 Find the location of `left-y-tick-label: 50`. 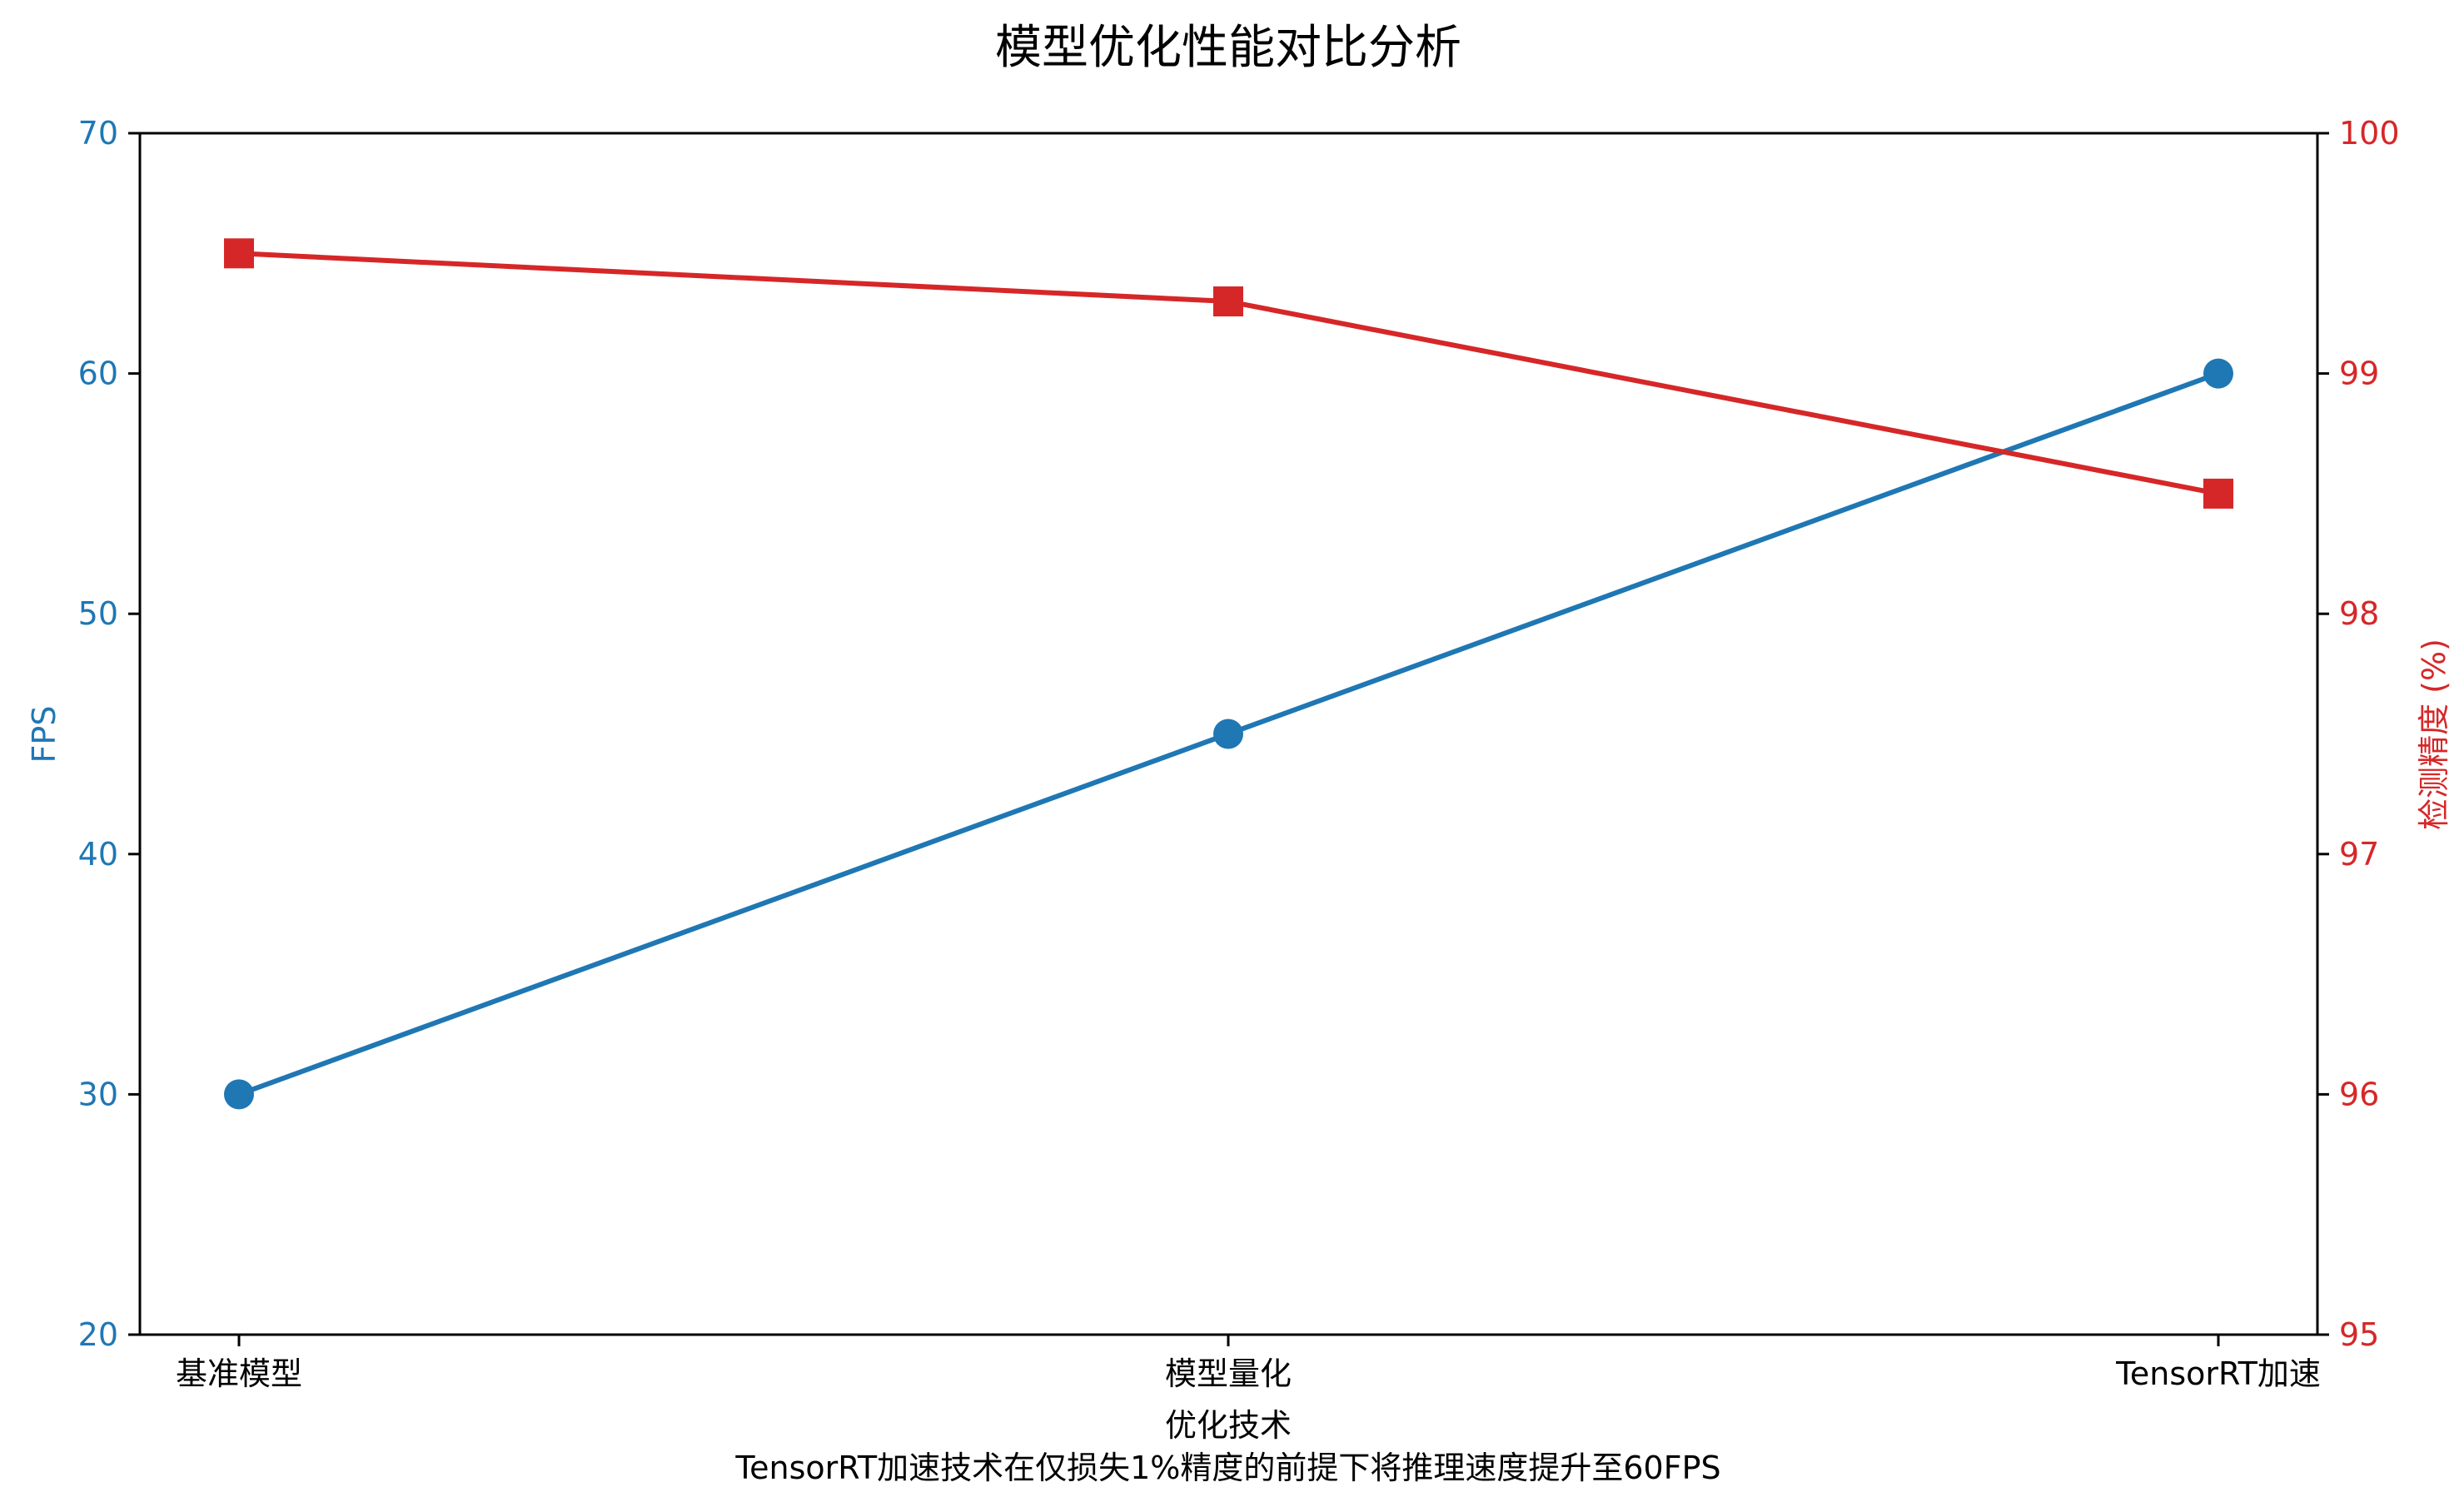

left-y-tick-label: 50 is located at coordinates (98, 613).